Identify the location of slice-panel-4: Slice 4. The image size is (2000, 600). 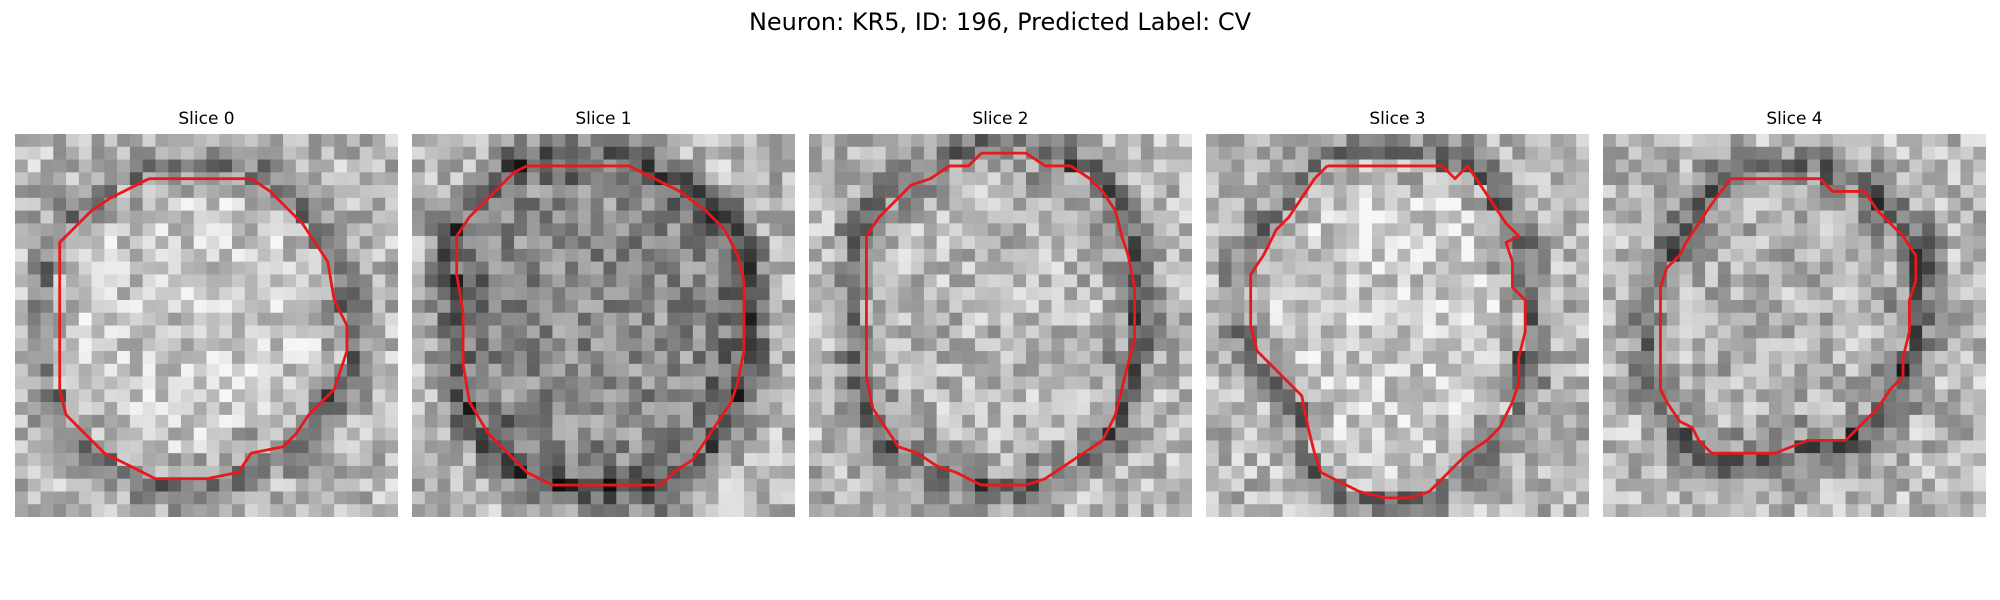
(1794, 312).